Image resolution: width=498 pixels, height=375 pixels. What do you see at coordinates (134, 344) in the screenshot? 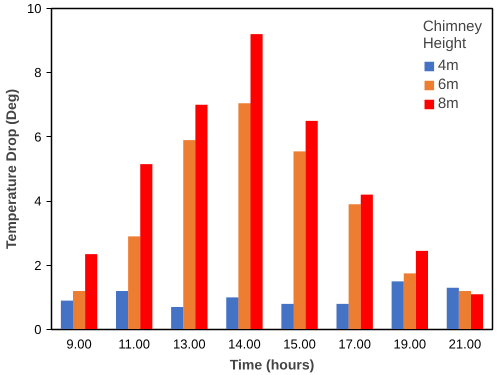
I see `x-tick-label: 11.00` at bounding box center [134, 344].